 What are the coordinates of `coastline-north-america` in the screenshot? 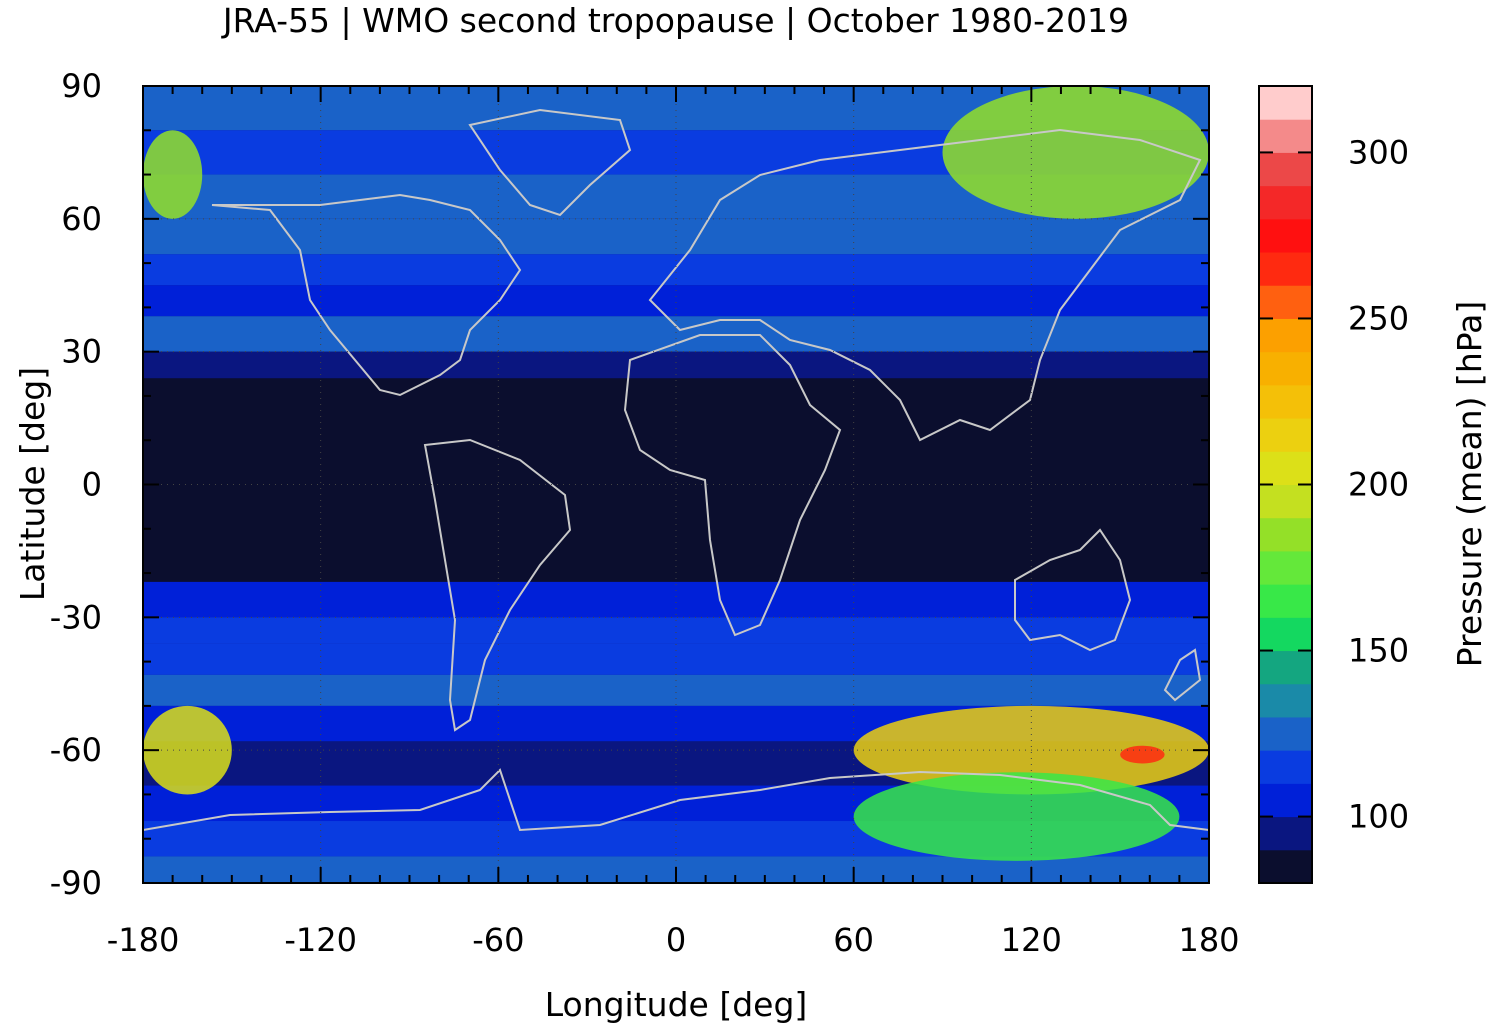 It's located at (366, 295).